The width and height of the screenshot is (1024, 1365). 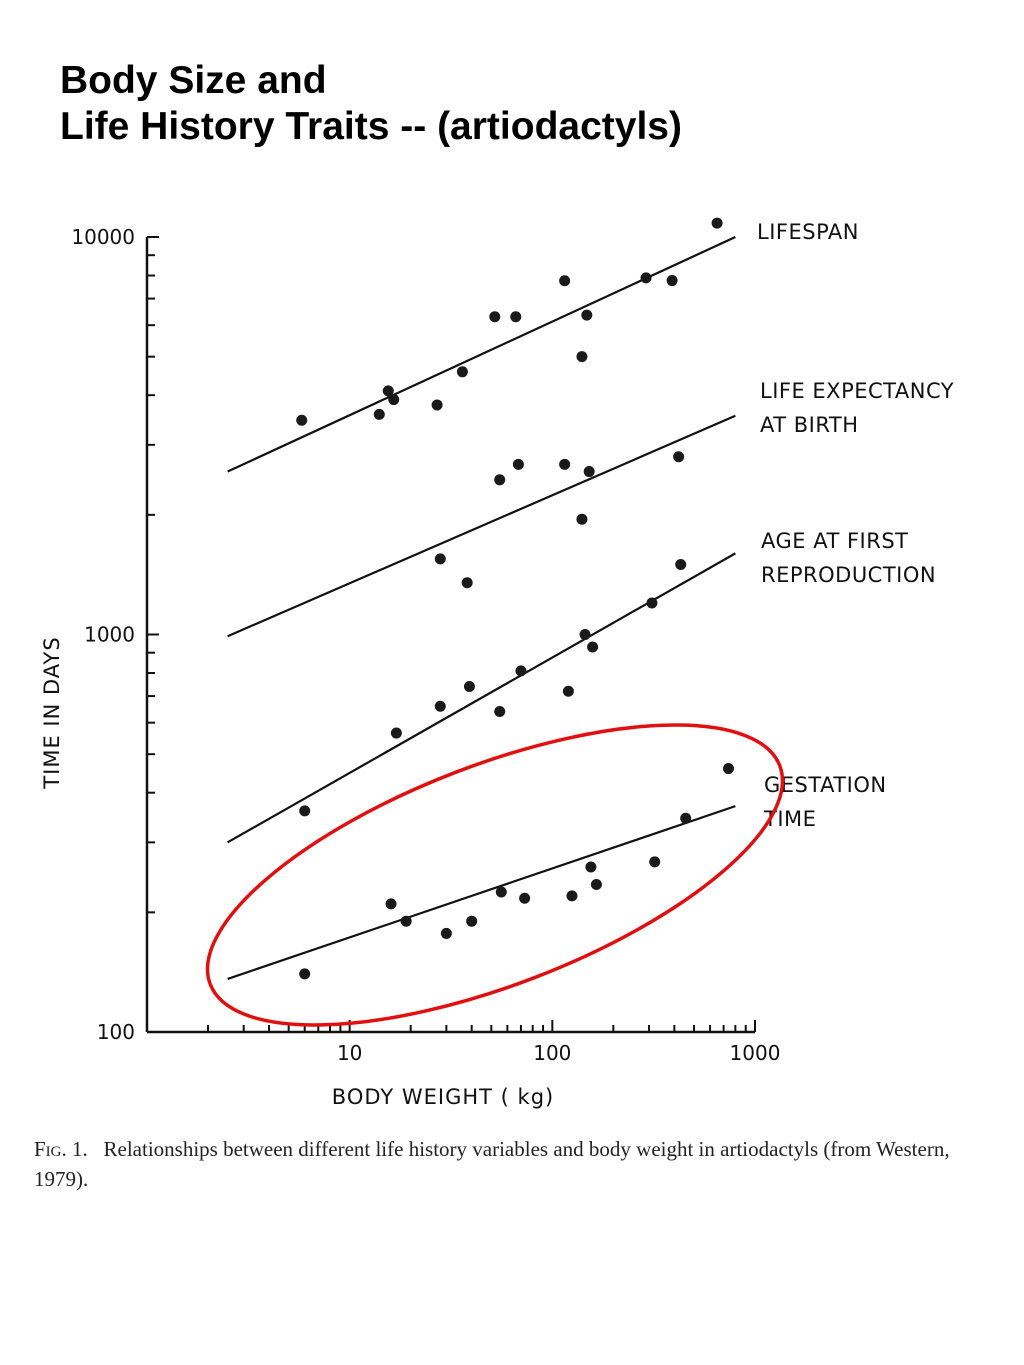 I want to click on series-label: REPRODUCTION, so click(x=848, y=575).